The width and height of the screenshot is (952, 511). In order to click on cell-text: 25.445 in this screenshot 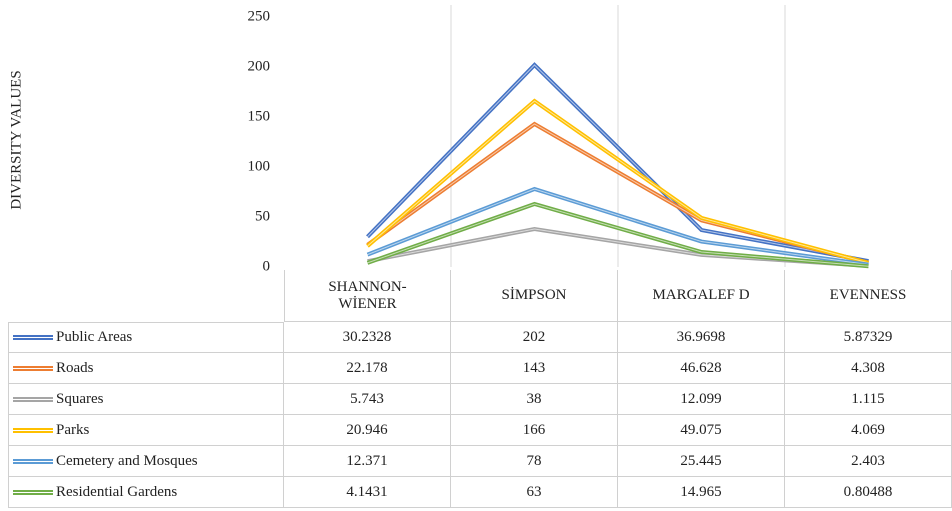, I will do `click(701, 460)`.